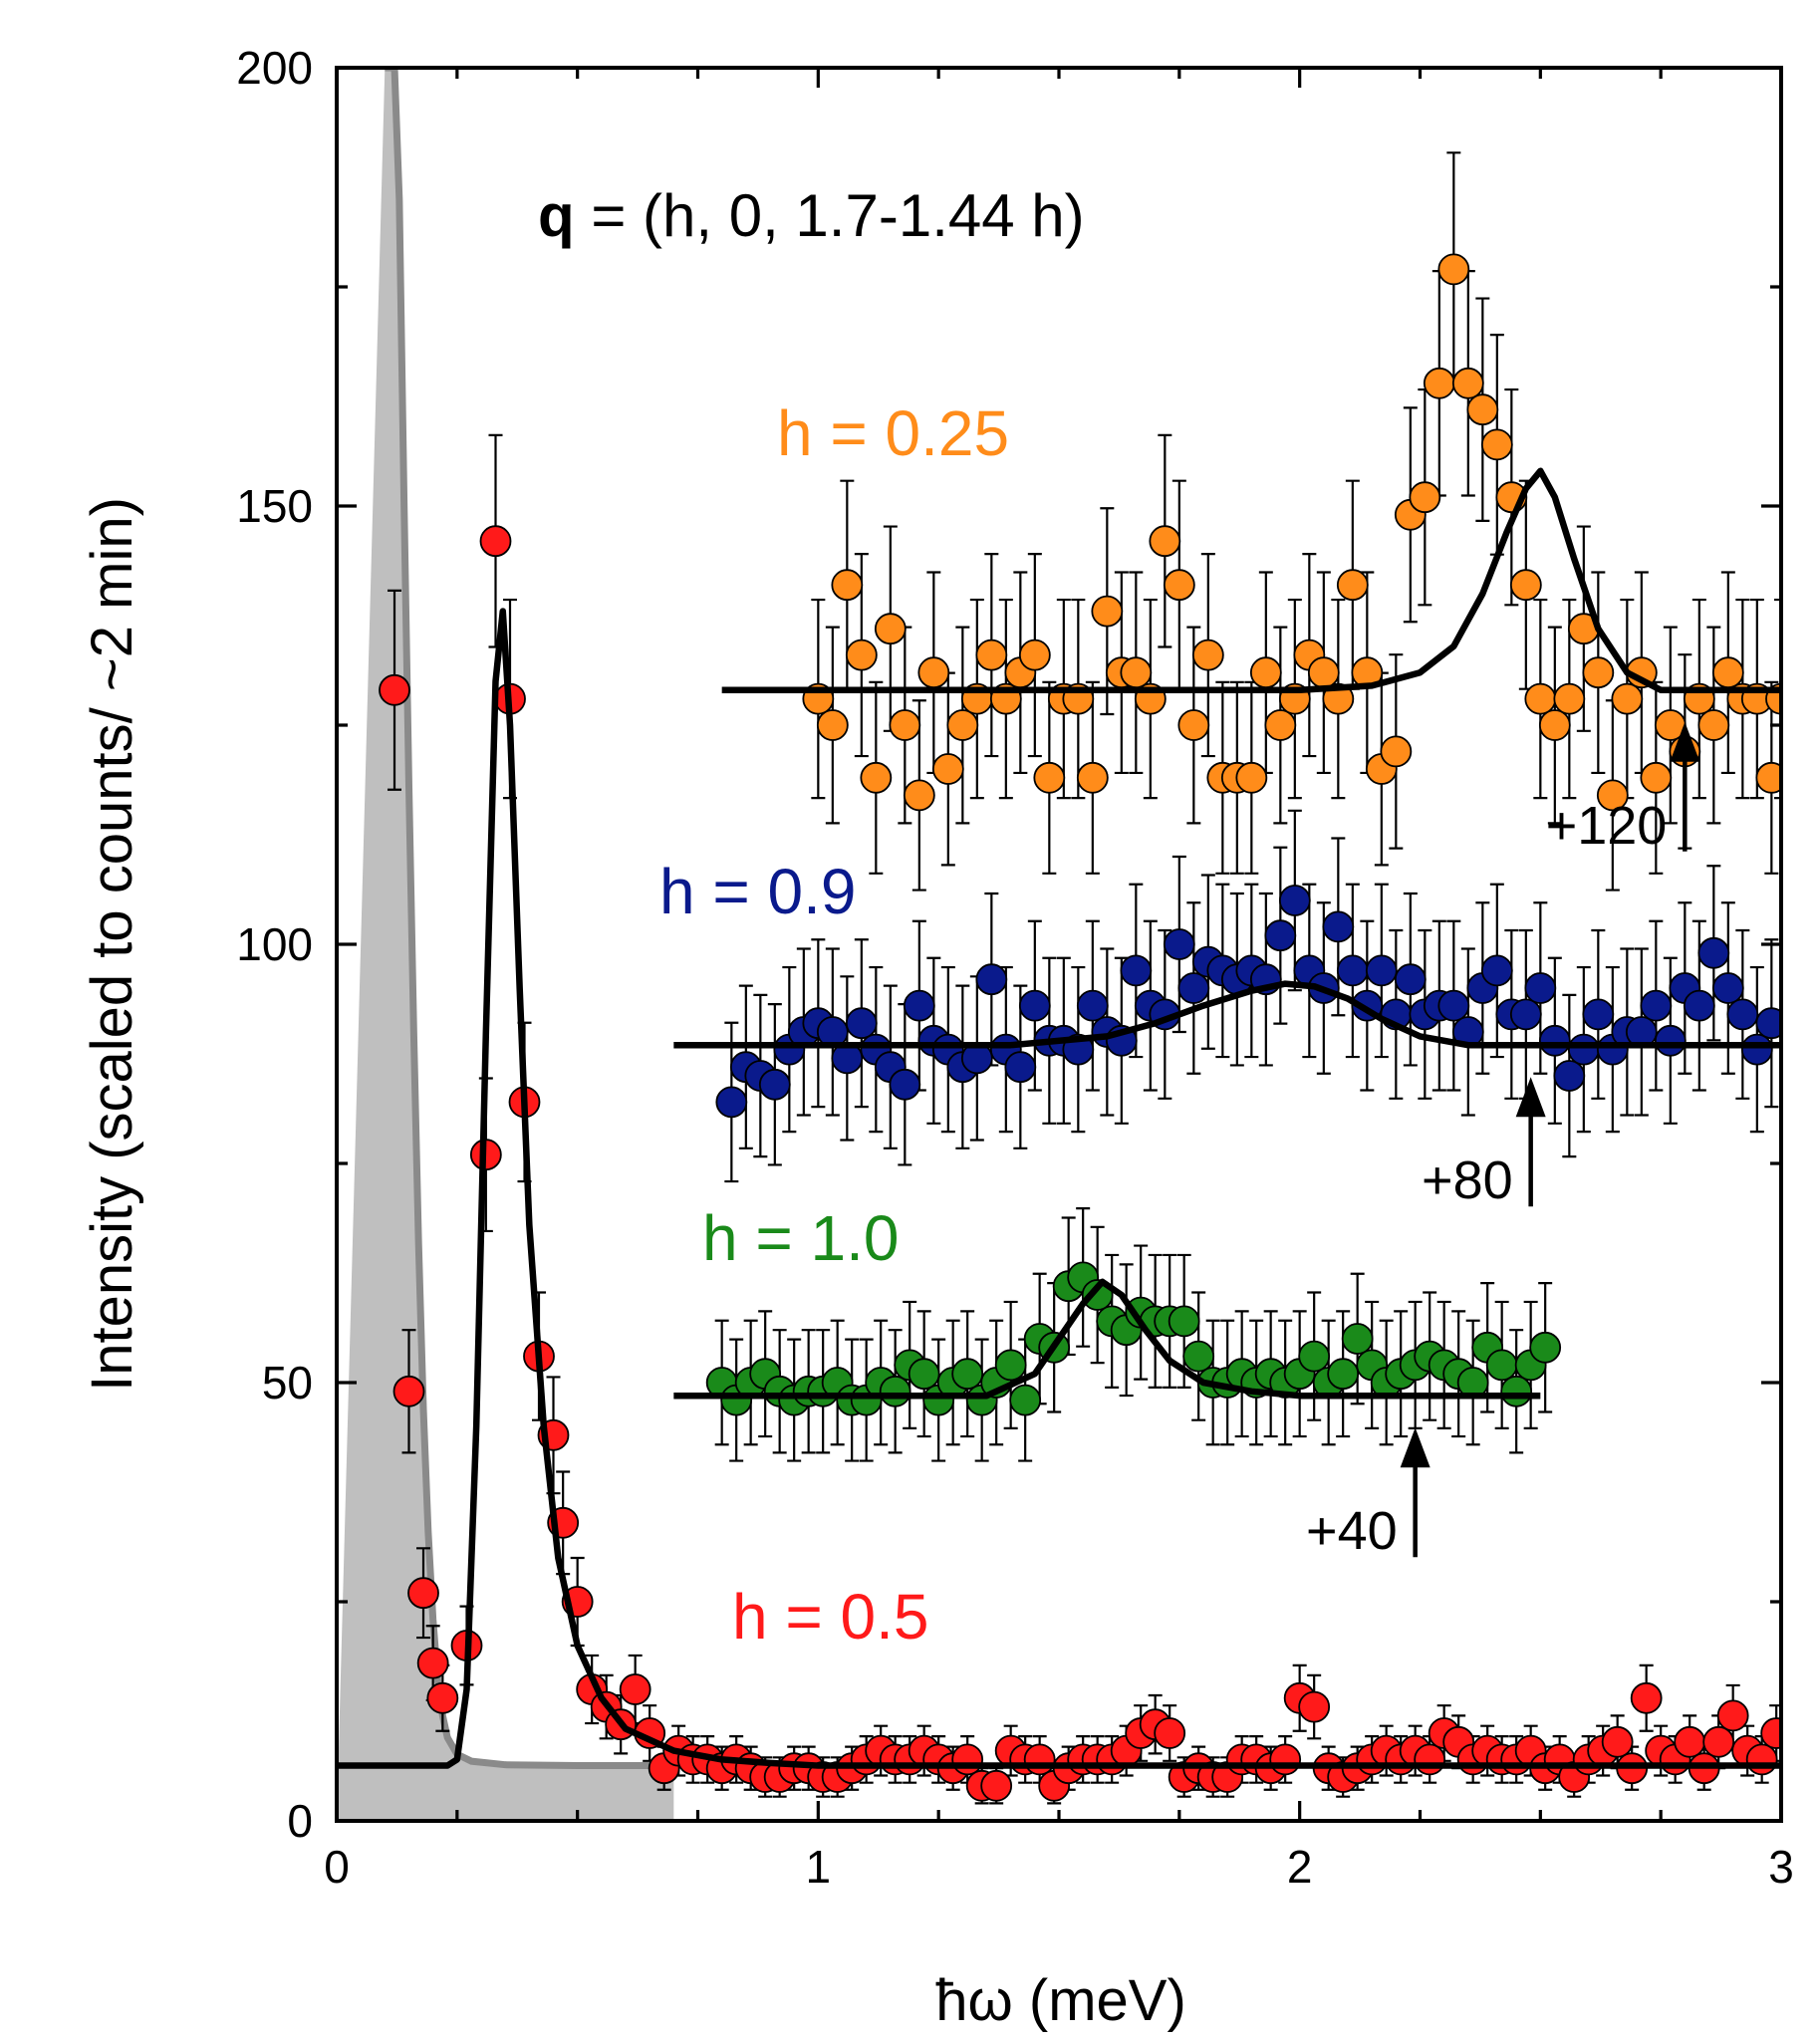  Describe the element at coordinates (1300, 1867) in the screenshot. I see `x-tick-label: 2` at that location.